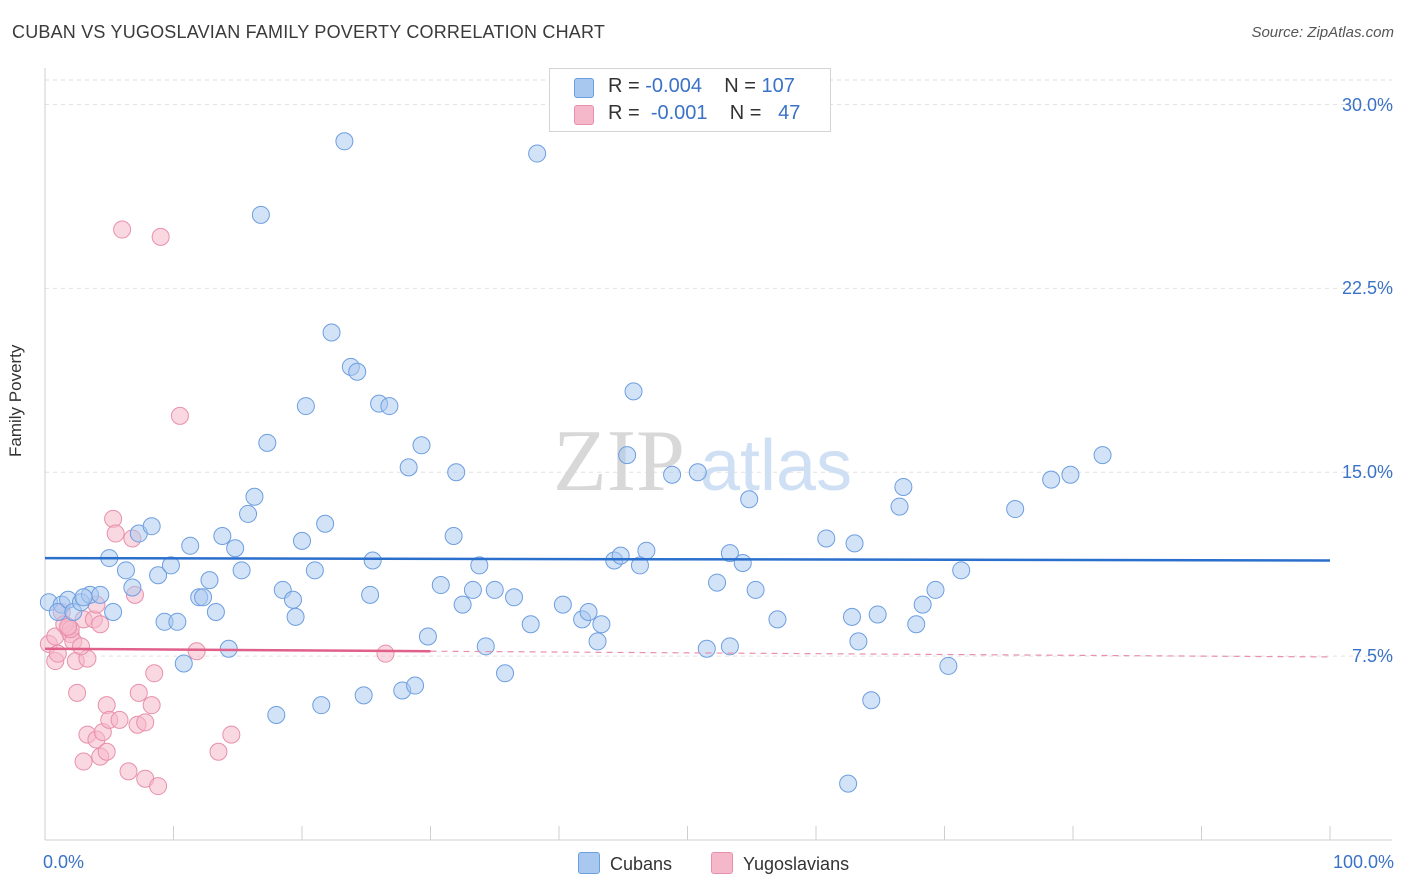 This screenshot has width=1406, height=892. What do you see at coordinates (690, 100) in the screenshot?
I see `correlation-legend: R = -0.004 N = 107 R = -0.001 N = 47` at bounding box center [690, 100].